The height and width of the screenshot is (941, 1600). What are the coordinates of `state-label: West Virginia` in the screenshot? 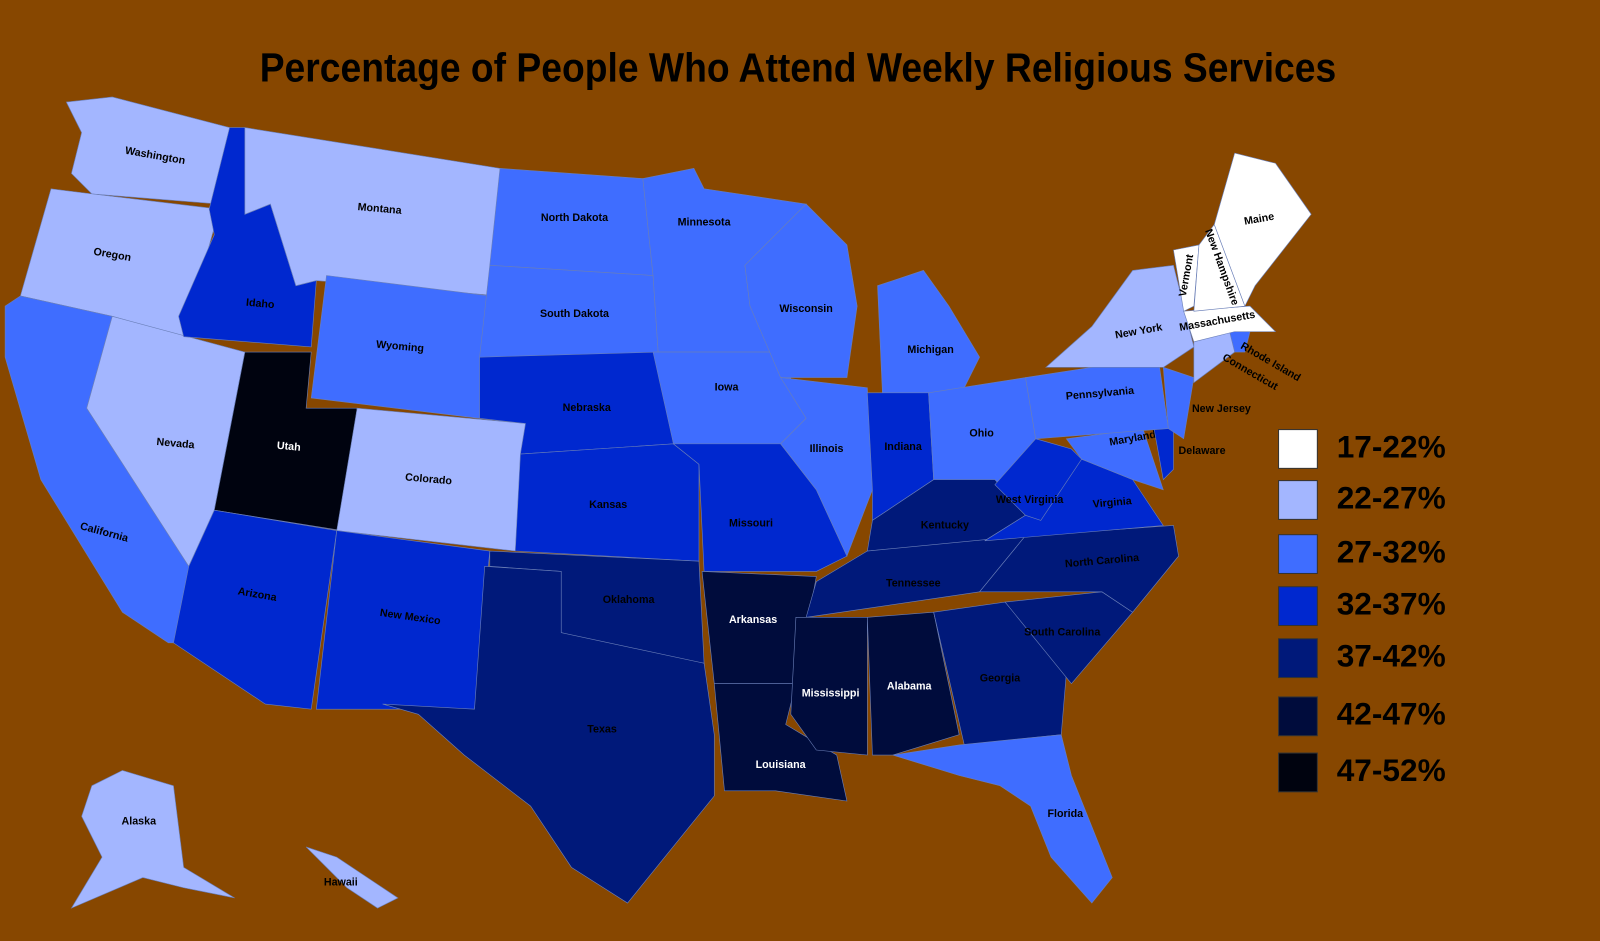 It's located at (1030, 500).